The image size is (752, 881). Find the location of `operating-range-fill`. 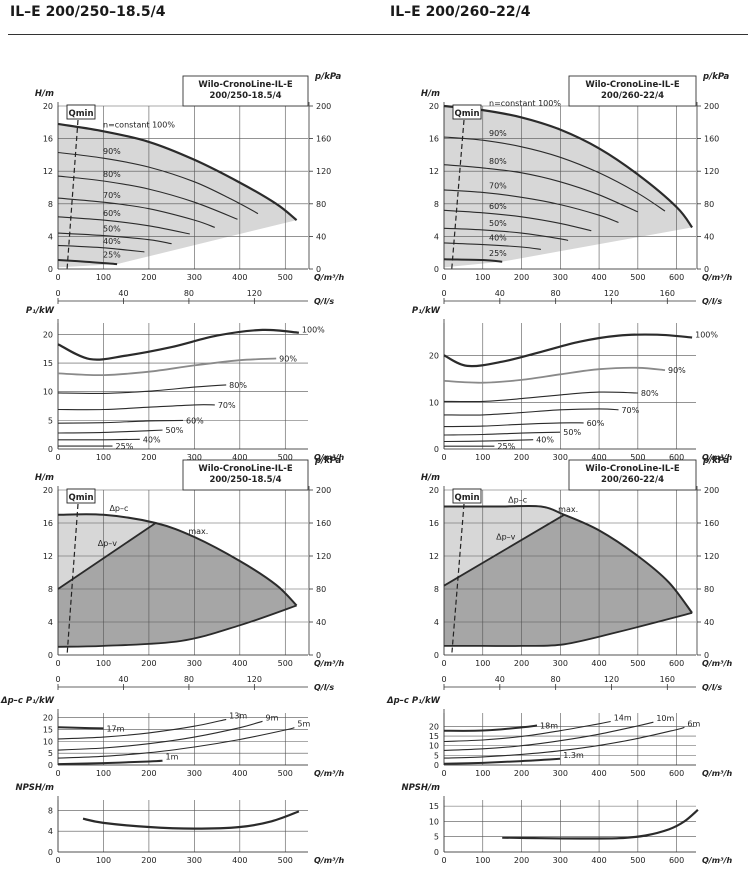

operating-range-fill is located at coordinates (177, 195).